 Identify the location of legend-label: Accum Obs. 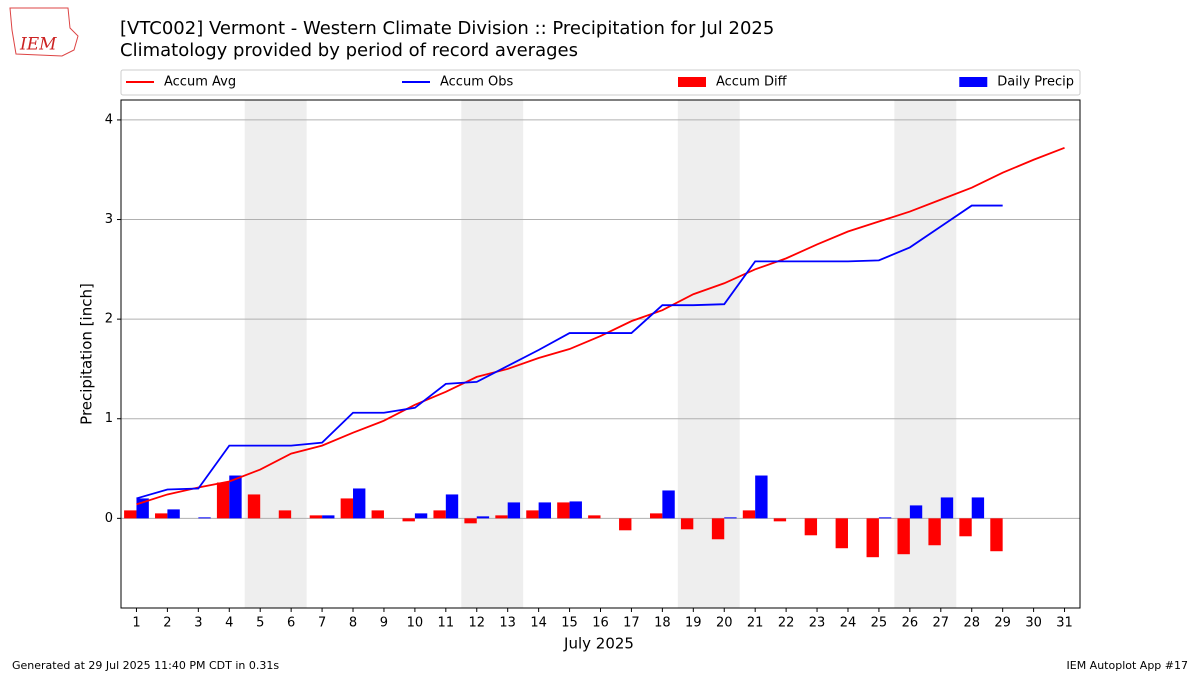
(476, 82).